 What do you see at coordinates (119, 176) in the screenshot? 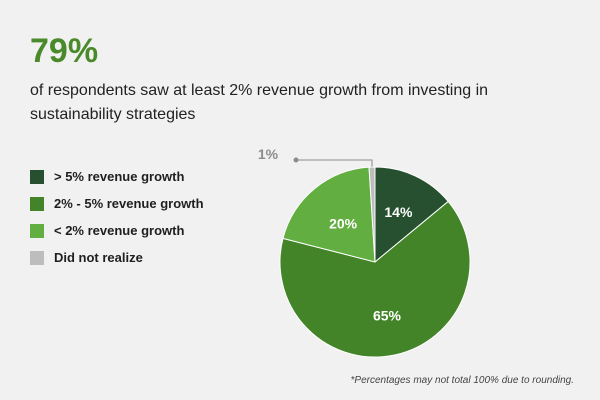
I see `legend-label: > 5% revenue growth` at bounding box center [119, 176].